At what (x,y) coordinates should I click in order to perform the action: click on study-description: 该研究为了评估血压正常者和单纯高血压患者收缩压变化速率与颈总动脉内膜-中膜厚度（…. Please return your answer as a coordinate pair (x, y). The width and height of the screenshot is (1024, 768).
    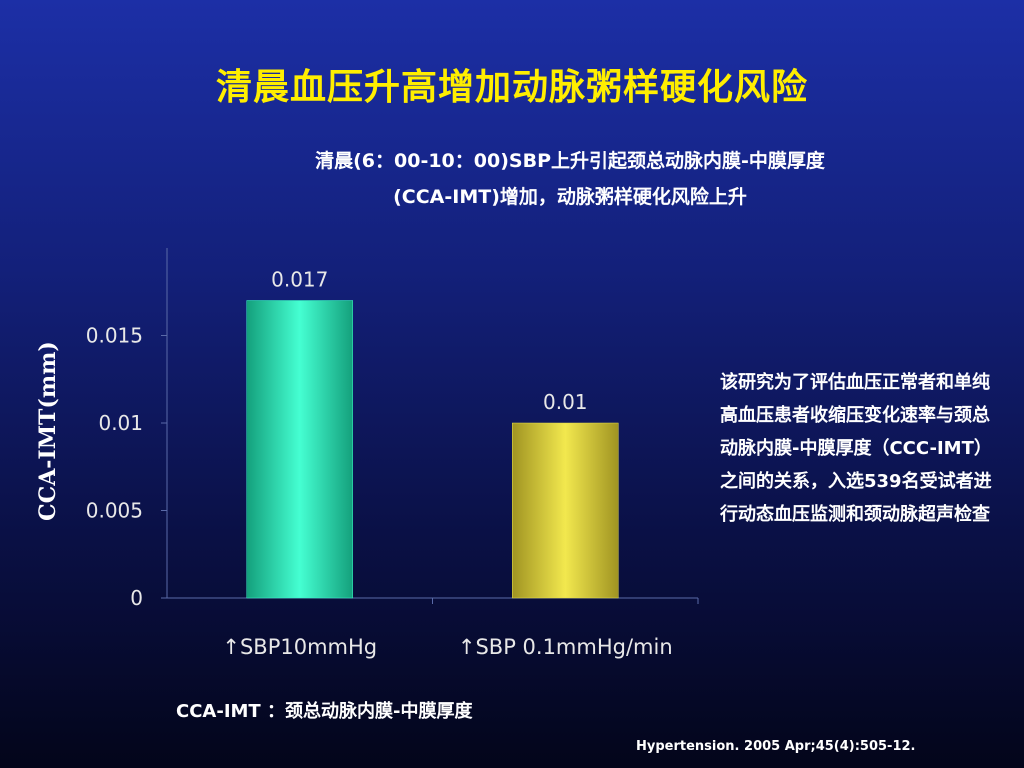
    Looking at the image, I should click on (856, 448).